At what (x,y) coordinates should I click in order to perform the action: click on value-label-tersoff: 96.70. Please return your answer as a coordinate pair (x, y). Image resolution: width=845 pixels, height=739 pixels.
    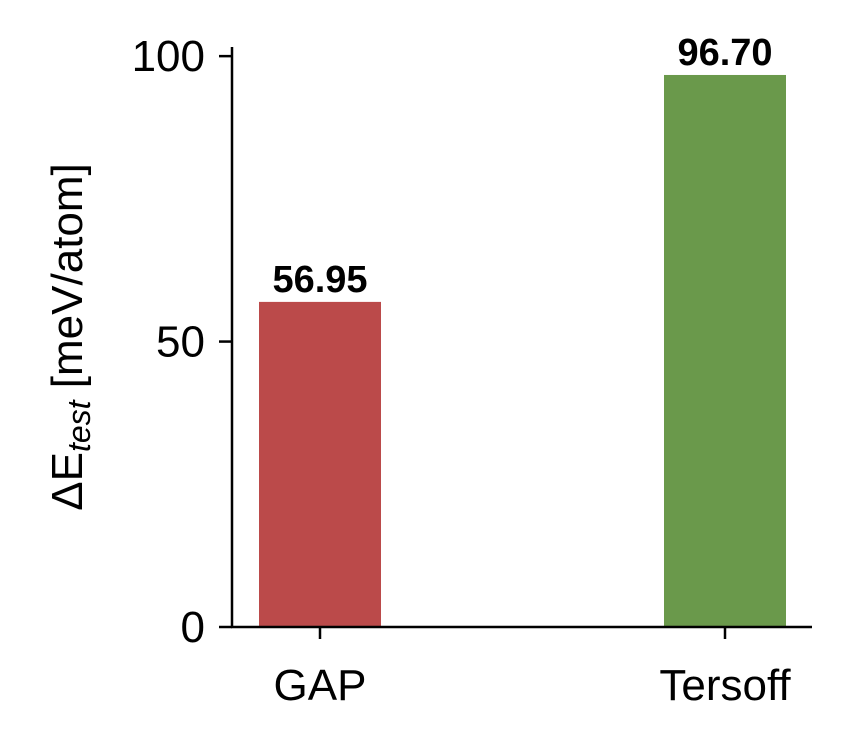
    Looking at the image, I should click on (724, 53).